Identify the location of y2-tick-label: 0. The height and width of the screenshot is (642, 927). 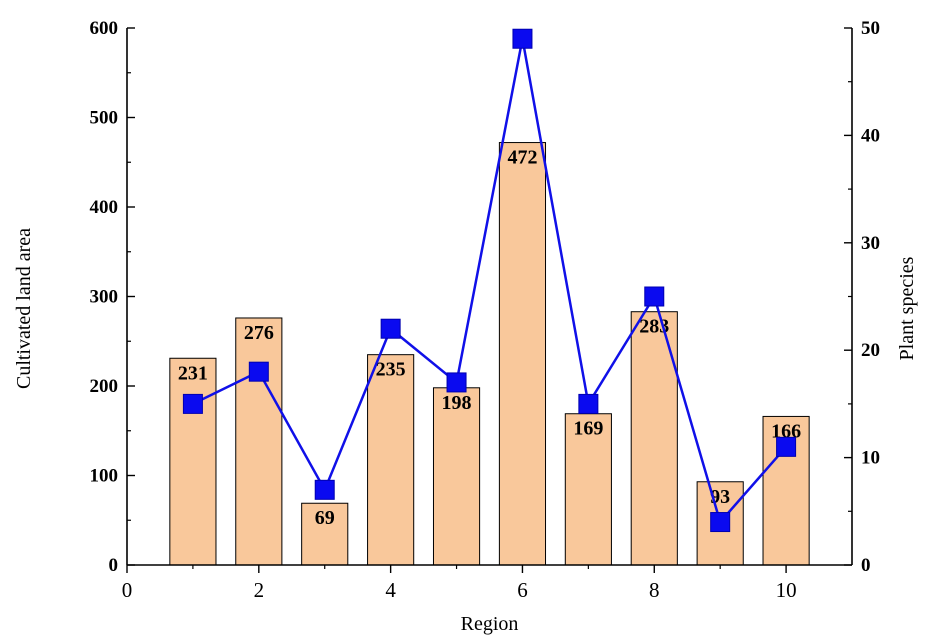
(866, 565).